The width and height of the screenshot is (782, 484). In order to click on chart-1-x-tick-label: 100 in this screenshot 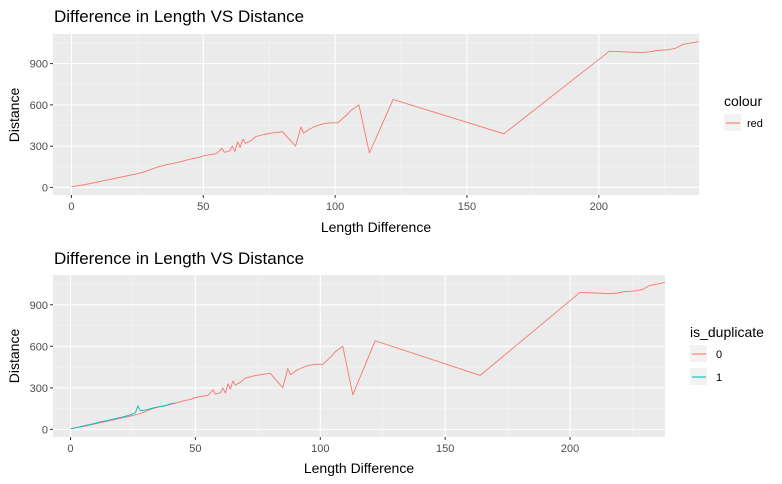, I will do `click(335, 207)`.